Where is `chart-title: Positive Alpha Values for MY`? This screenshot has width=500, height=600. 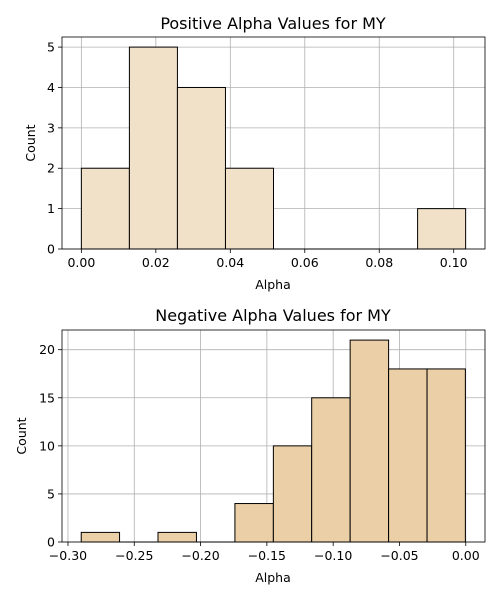
chart-title: Positive Alpha Values for MY is located at coordinates (273, 23).